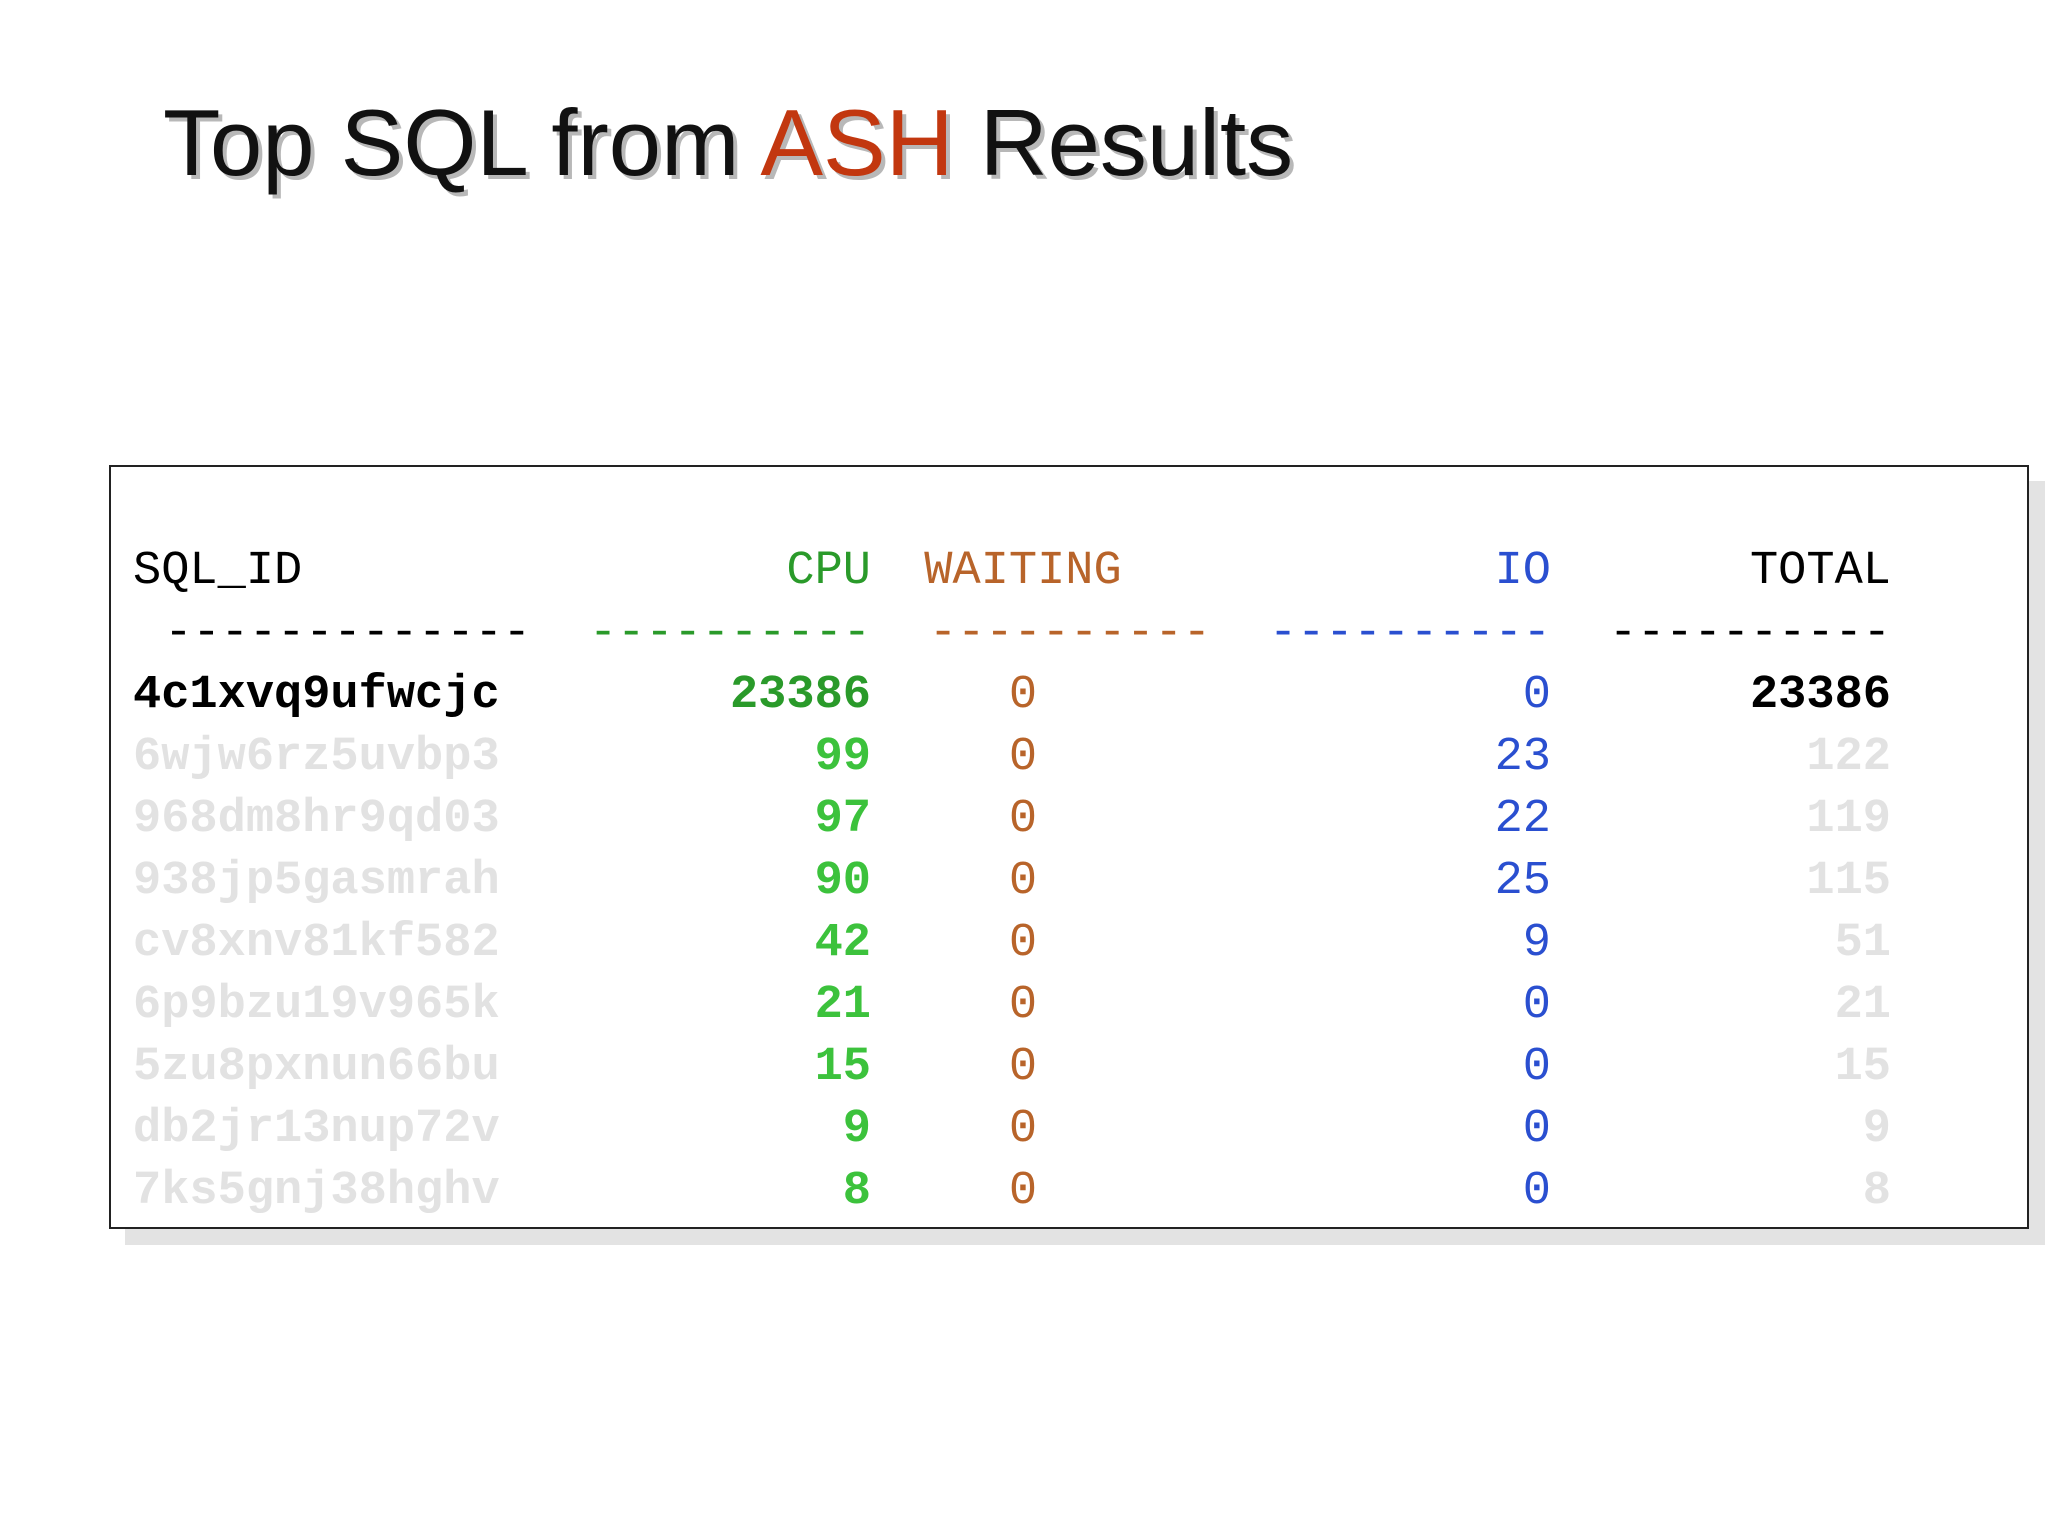 This screenshot has width=2048, height=1536. I want to click on row-cell-sql-id: 938jp5gasmrah, so click(316, 881).